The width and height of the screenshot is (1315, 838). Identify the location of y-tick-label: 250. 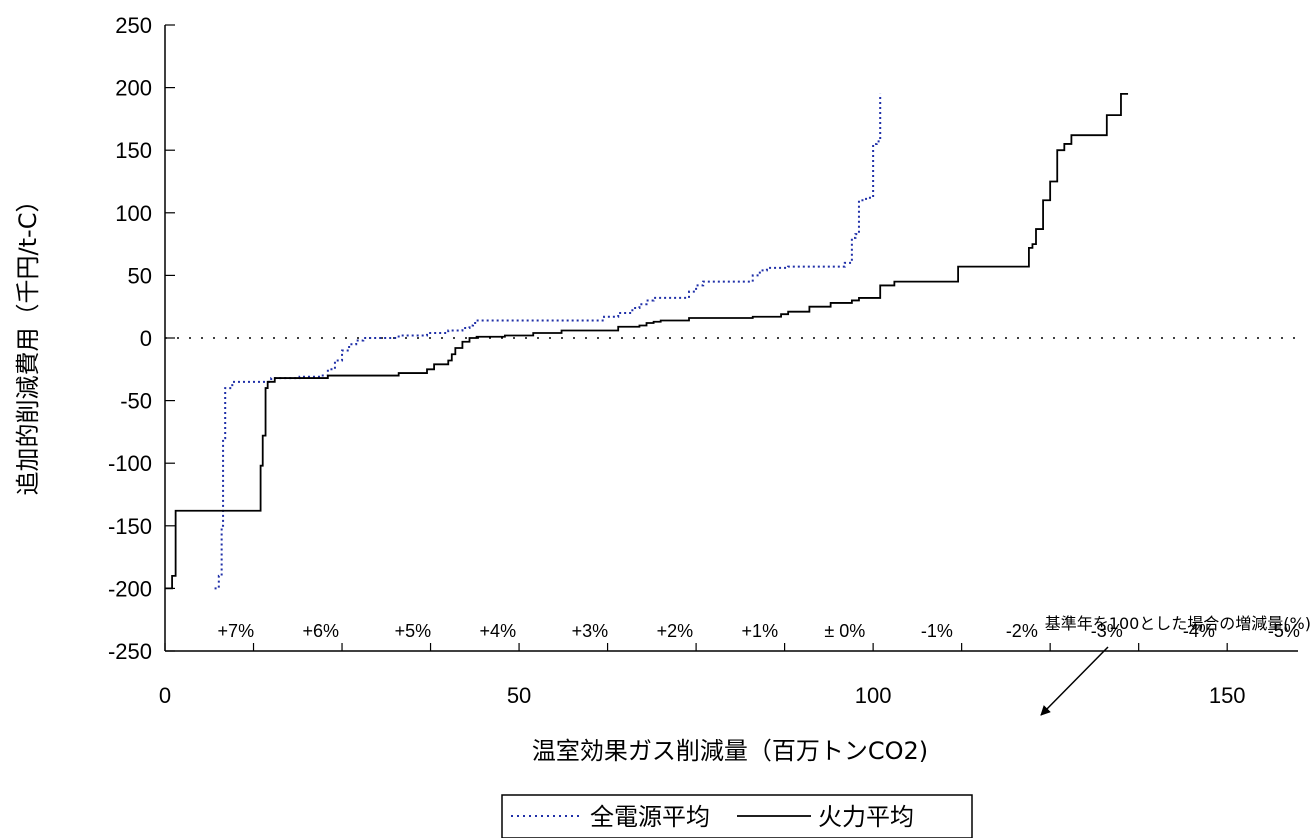
(133, 25).